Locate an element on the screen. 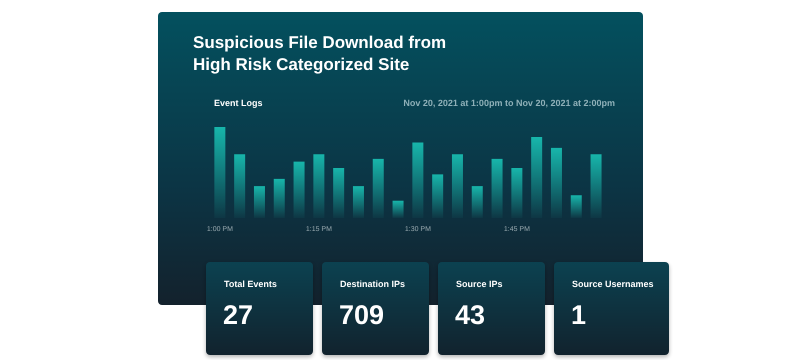 The image size is (789, 360). category-label: Total Events is located at coordinates (250, 284).